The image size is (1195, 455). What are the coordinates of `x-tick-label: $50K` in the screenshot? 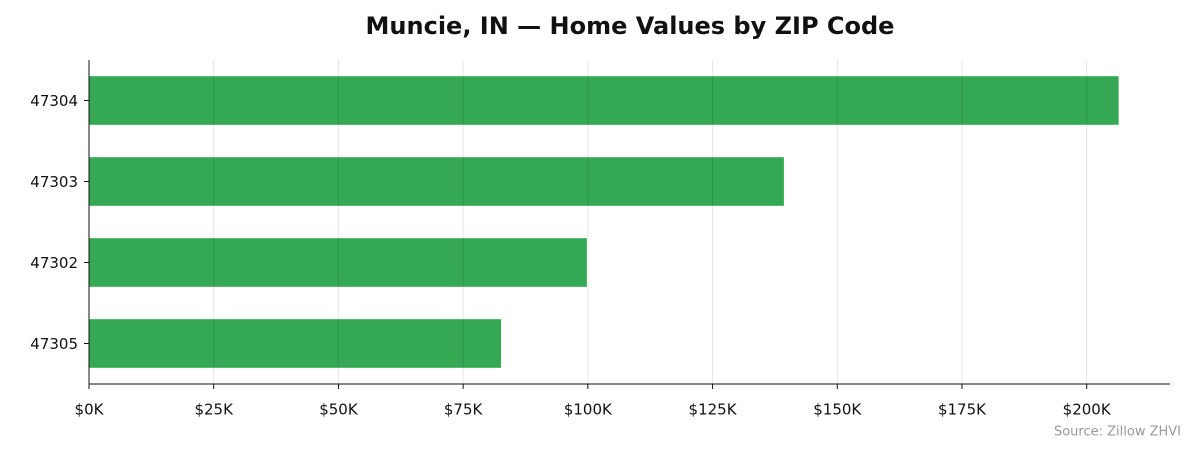 It's located at (339, 410).